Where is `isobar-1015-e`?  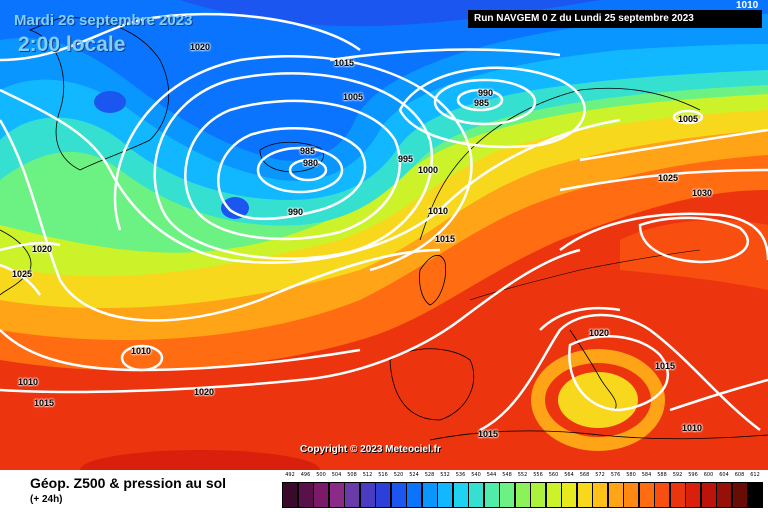 isobar-1015-e is located at coordinates (673, 145).